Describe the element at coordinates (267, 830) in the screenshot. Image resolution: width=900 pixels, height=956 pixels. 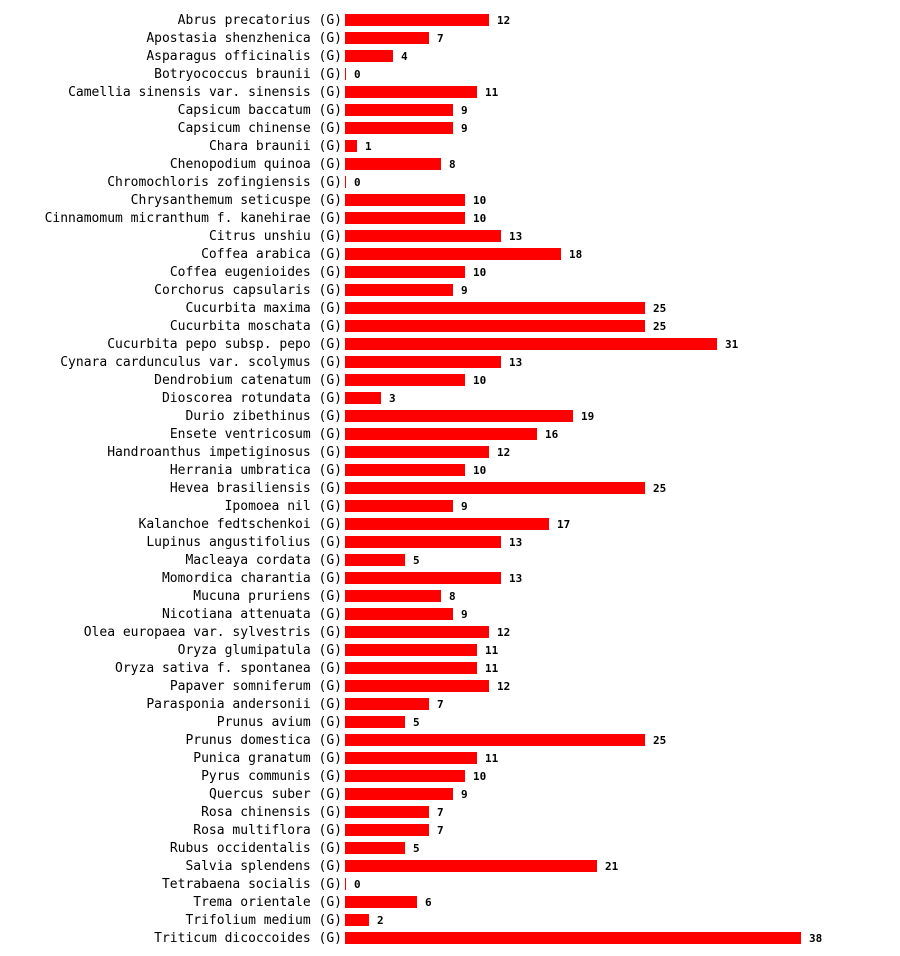
I see `category-label: Rosa multiflora (G)` at that location.